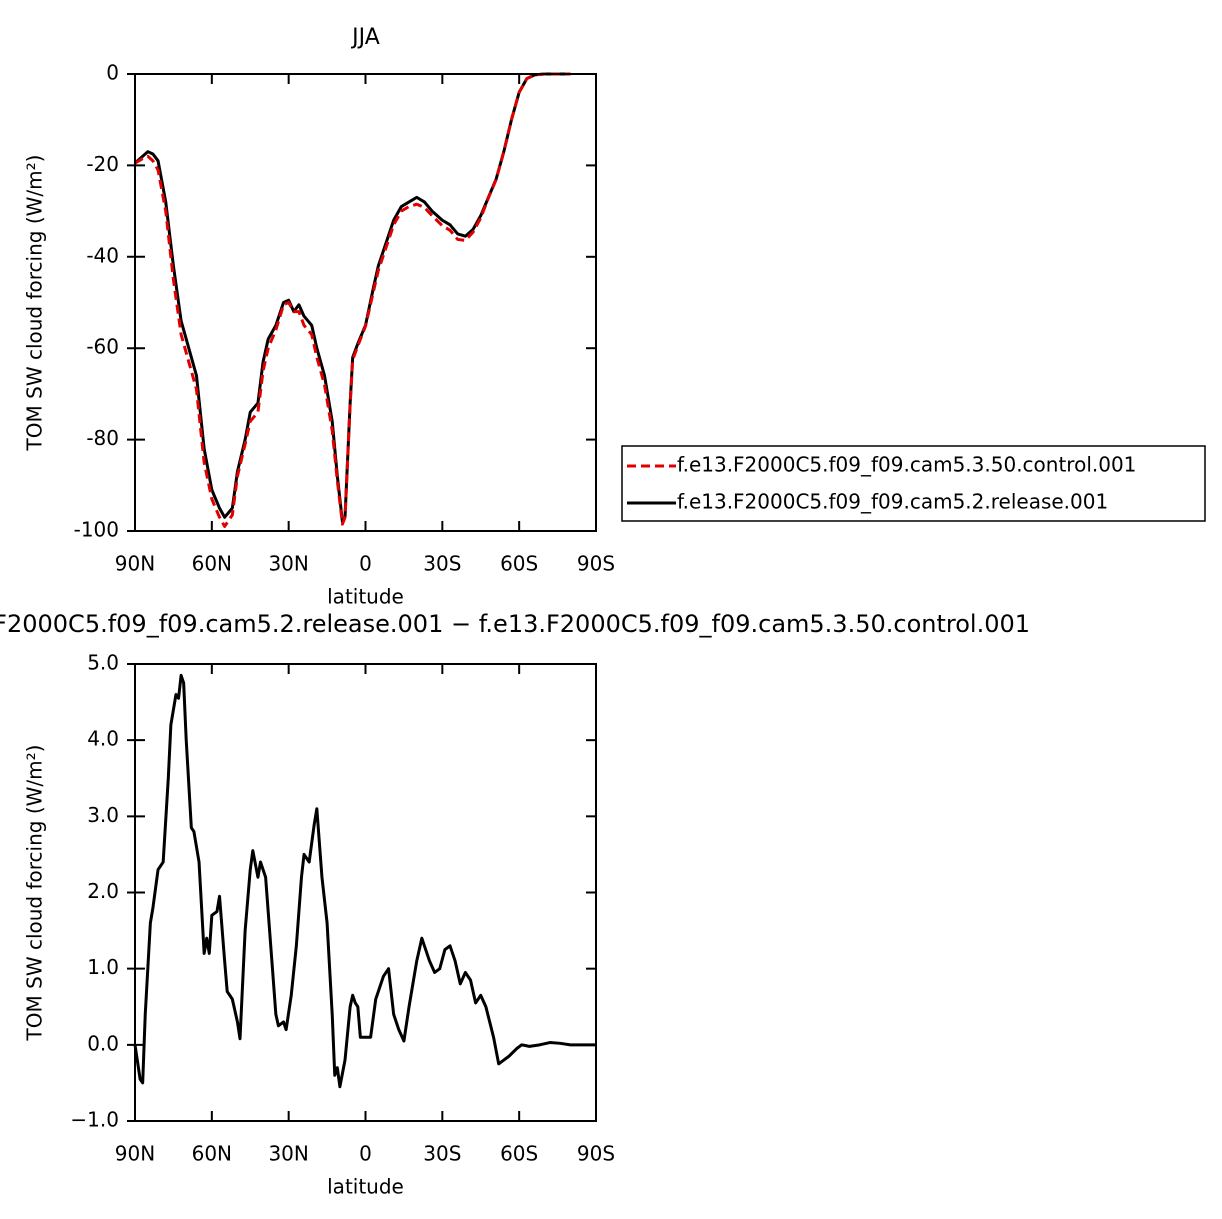  Describe the element at coordinates (102, 347) in the screenshot. I see `y-tick-label: -60` at that location.